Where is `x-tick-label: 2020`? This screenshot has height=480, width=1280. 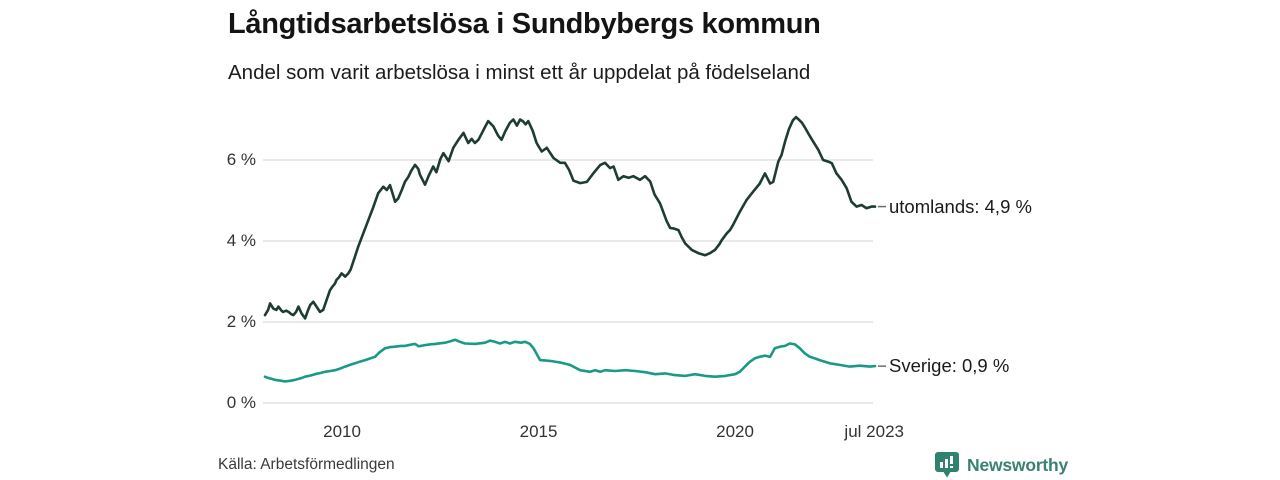 x-tick-label: 2020 is located at coordinates (735, 431).